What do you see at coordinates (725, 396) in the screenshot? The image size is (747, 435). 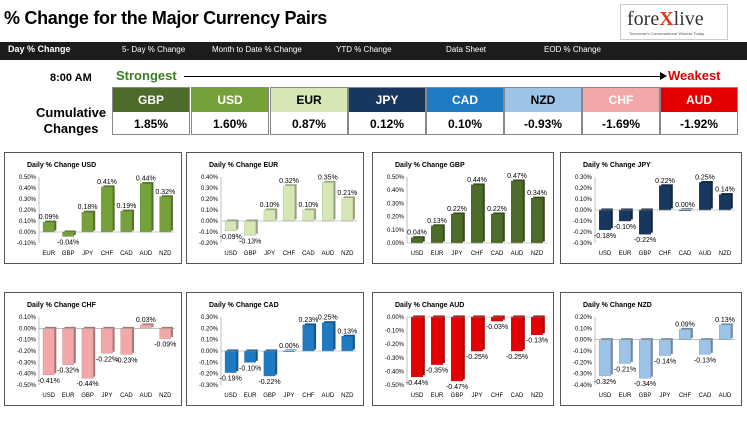 I see `x-tick-label: AUD` at bounding box center [725, 396].